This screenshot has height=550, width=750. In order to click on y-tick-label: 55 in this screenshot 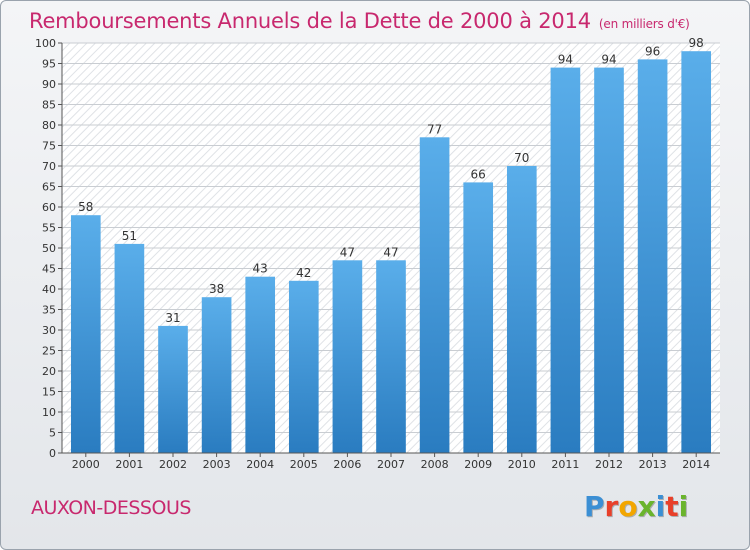, I will do `click(49, 228)`.